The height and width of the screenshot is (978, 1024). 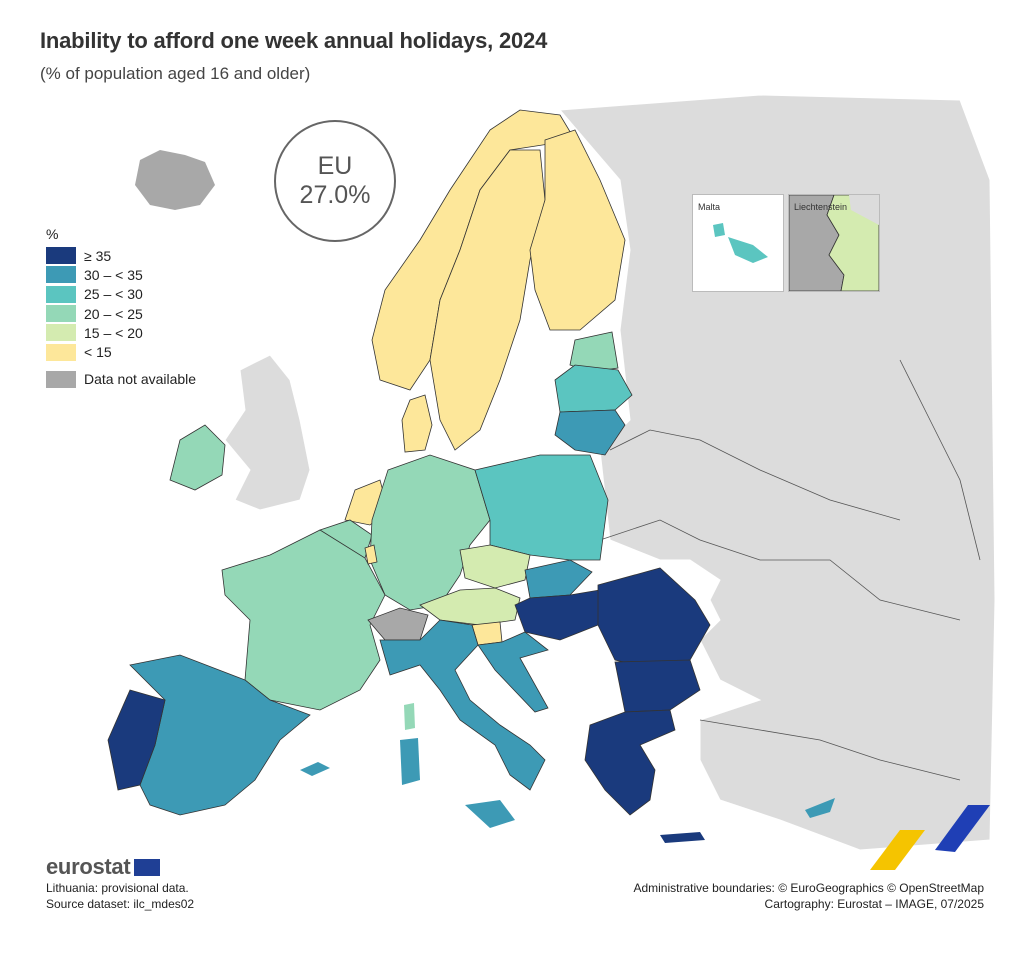 I want to click on portugal, so click(x=136, y=740).